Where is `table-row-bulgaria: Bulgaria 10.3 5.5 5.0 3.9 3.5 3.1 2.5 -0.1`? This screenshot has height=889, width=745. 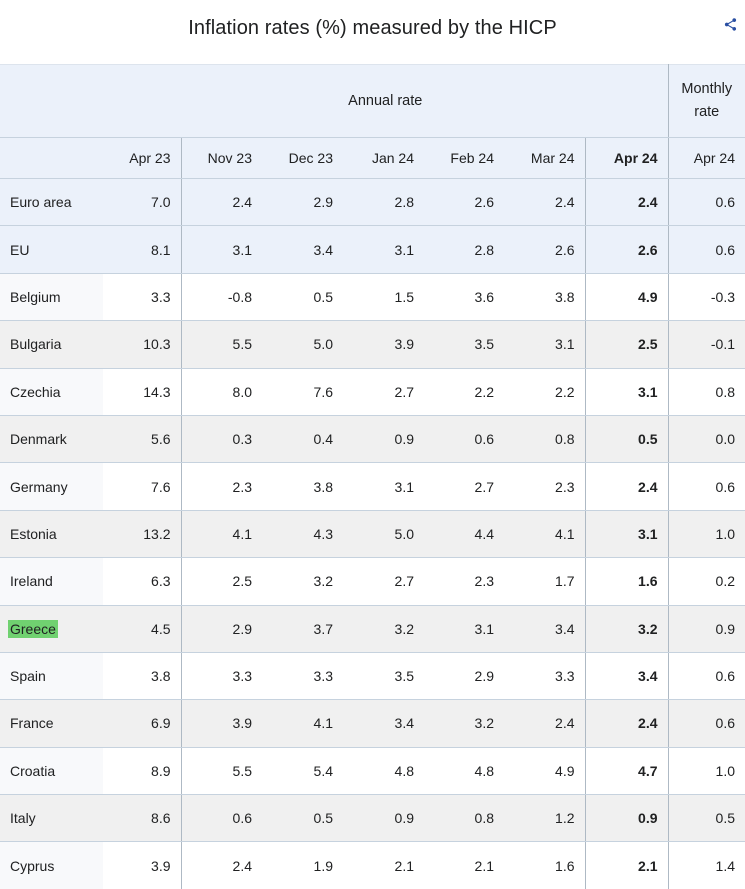 table-row-bulgaria: Bulgaria 10.3 5.5 5.0 3.9 3.5 3.1 2.5 -0.1 is located at coordinates (372, 344).